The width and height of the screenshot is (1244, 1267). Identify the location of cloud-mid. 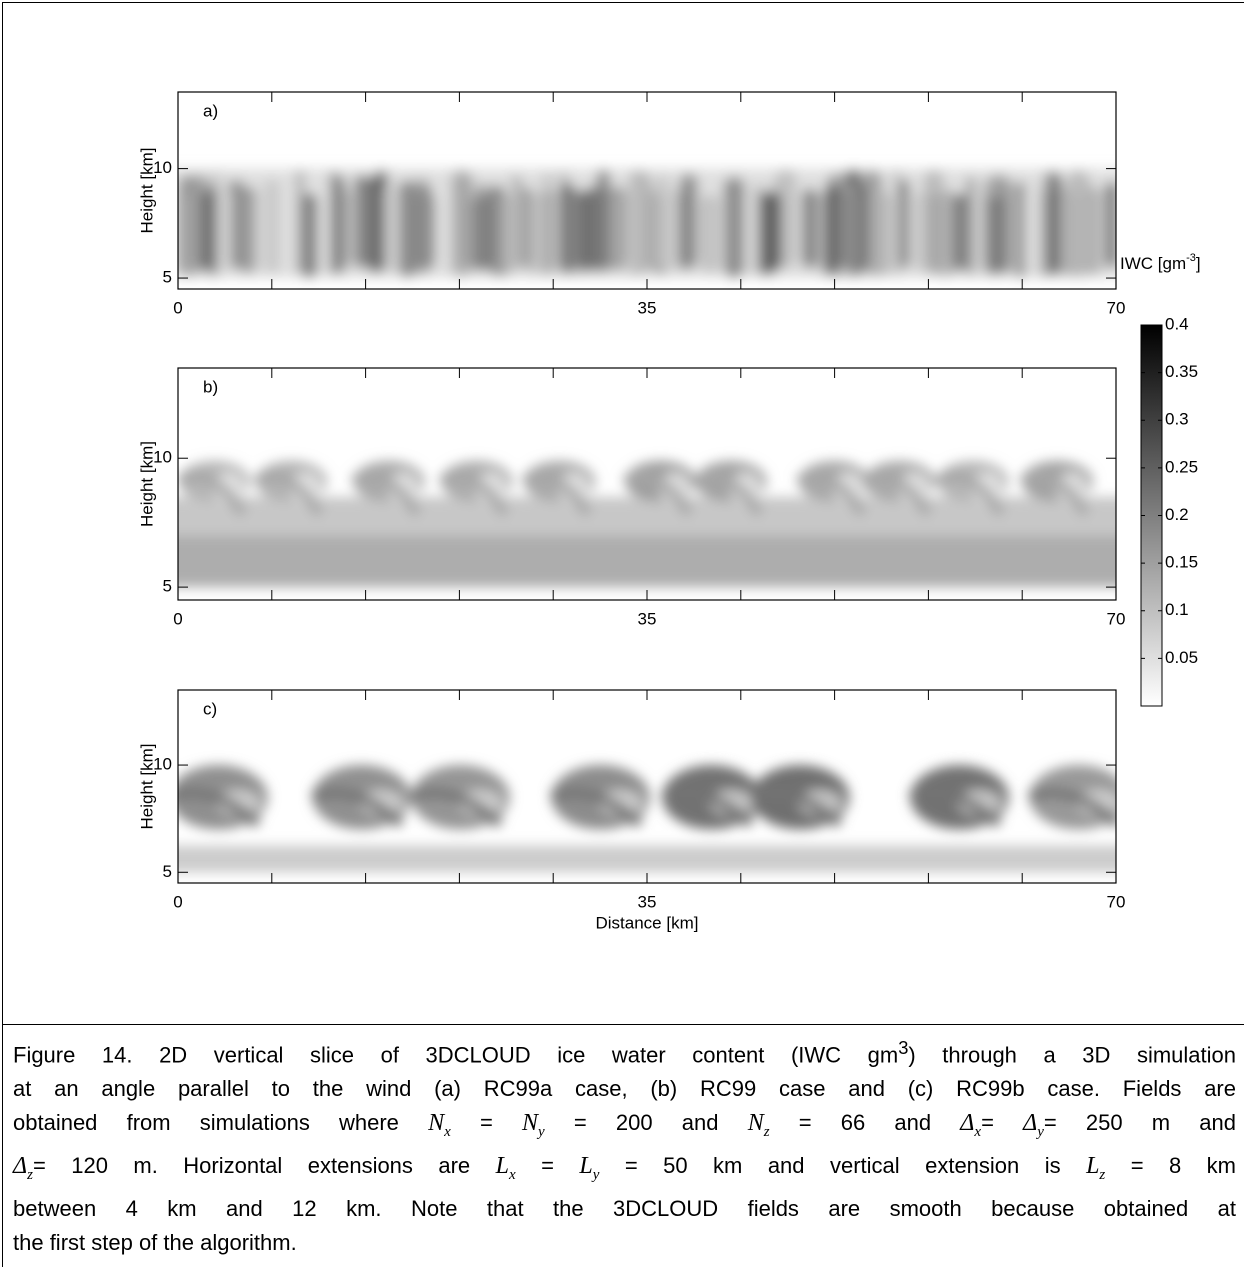
(647, 516).